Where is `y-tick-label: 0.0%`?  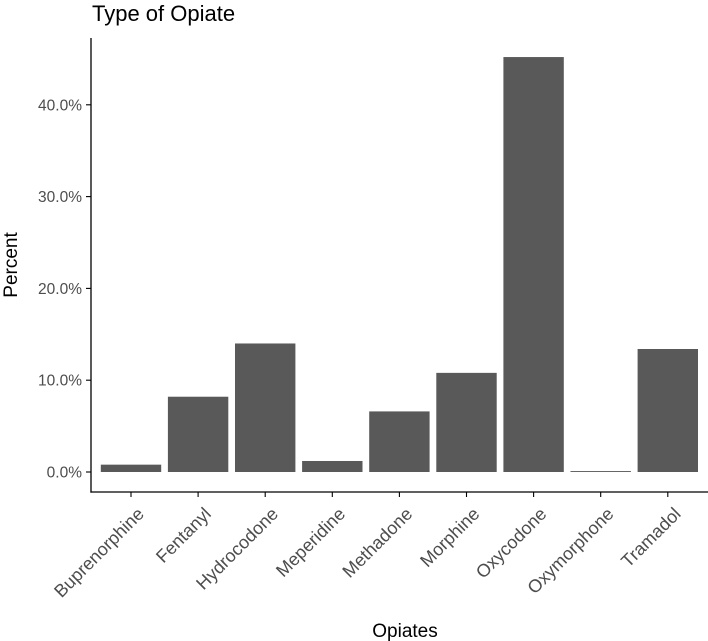
y-tick-label: 0.0% is located at coordinates (65, 473).